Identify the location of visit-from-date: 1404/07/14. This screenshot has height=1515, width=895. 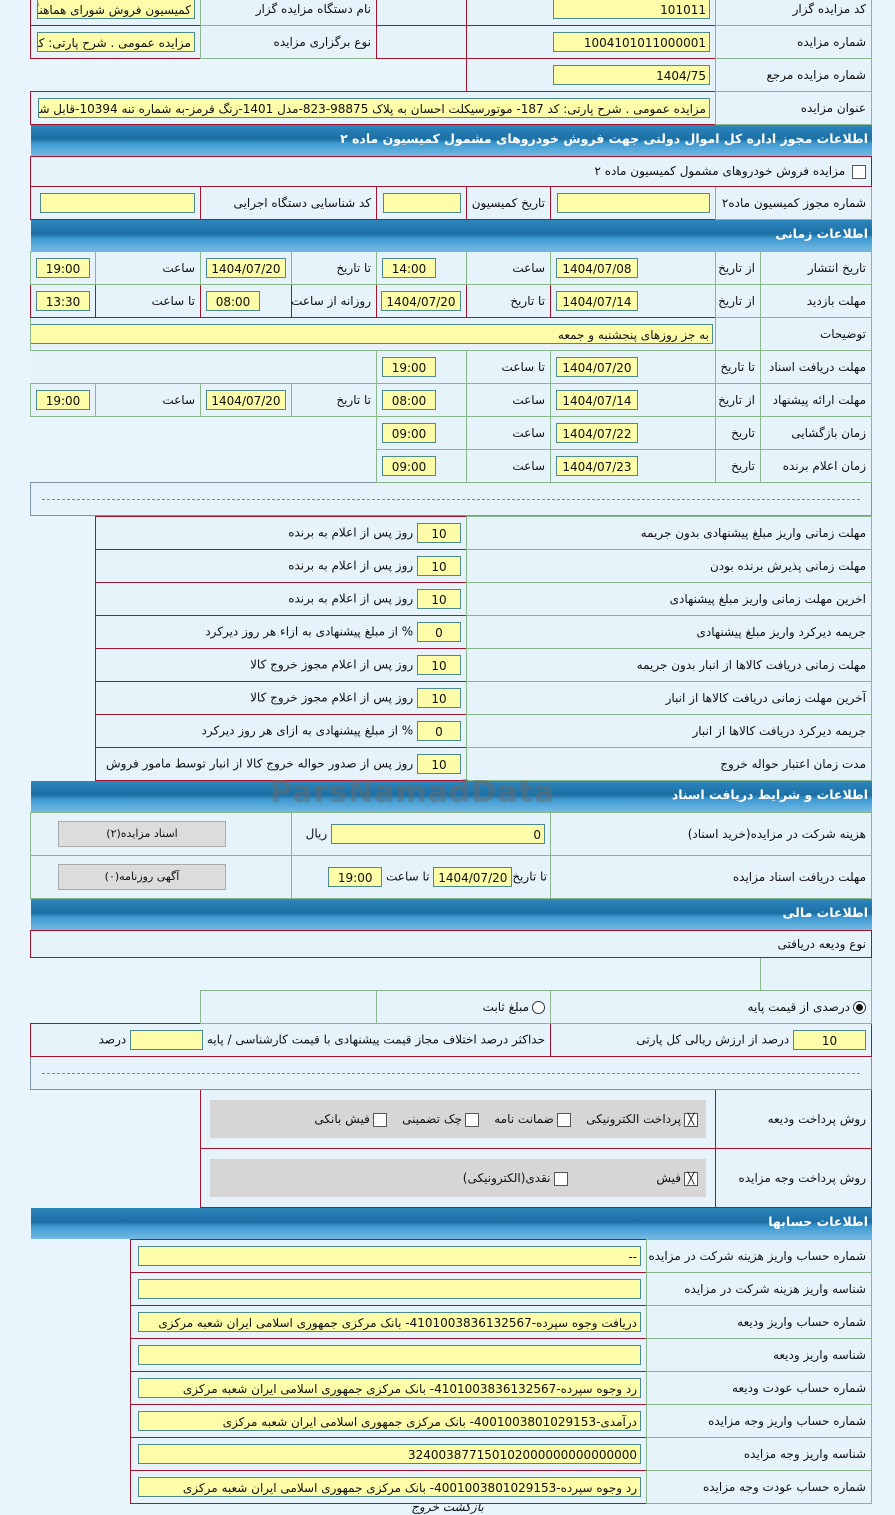
(597, 301).